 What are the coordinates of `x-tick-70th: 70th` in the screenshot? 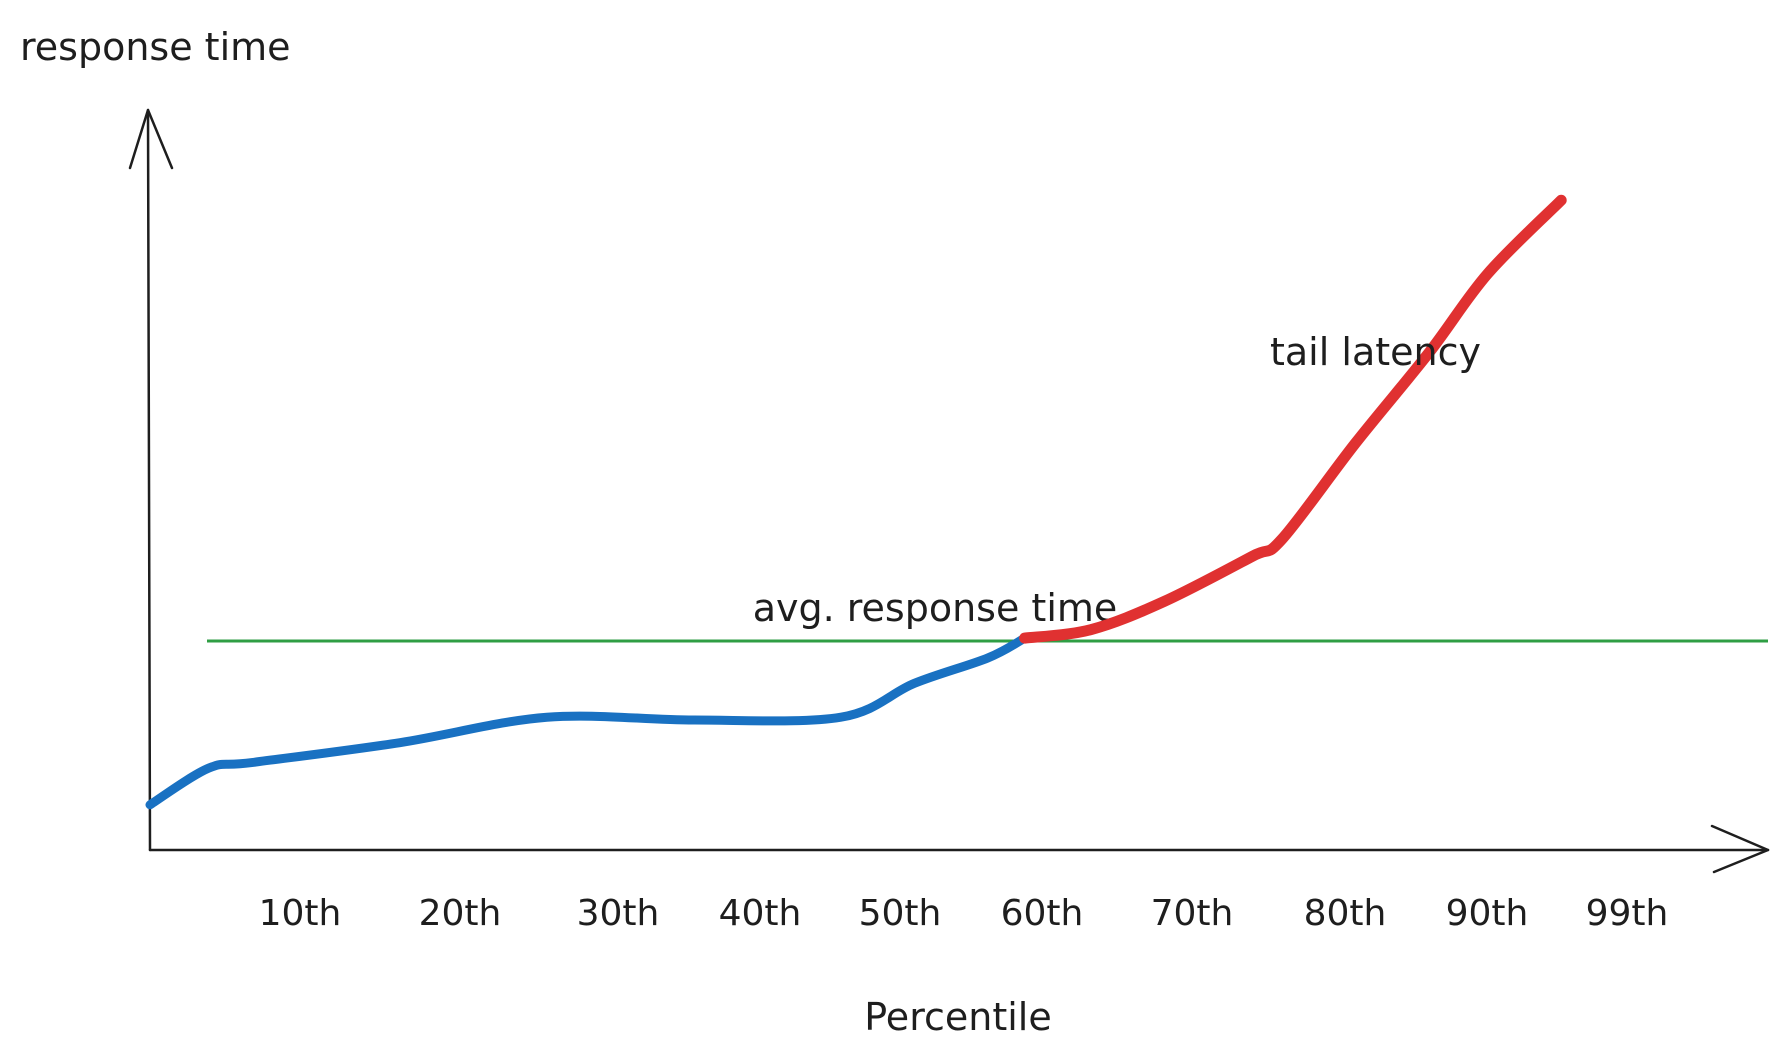 It's located at (1192, 913).